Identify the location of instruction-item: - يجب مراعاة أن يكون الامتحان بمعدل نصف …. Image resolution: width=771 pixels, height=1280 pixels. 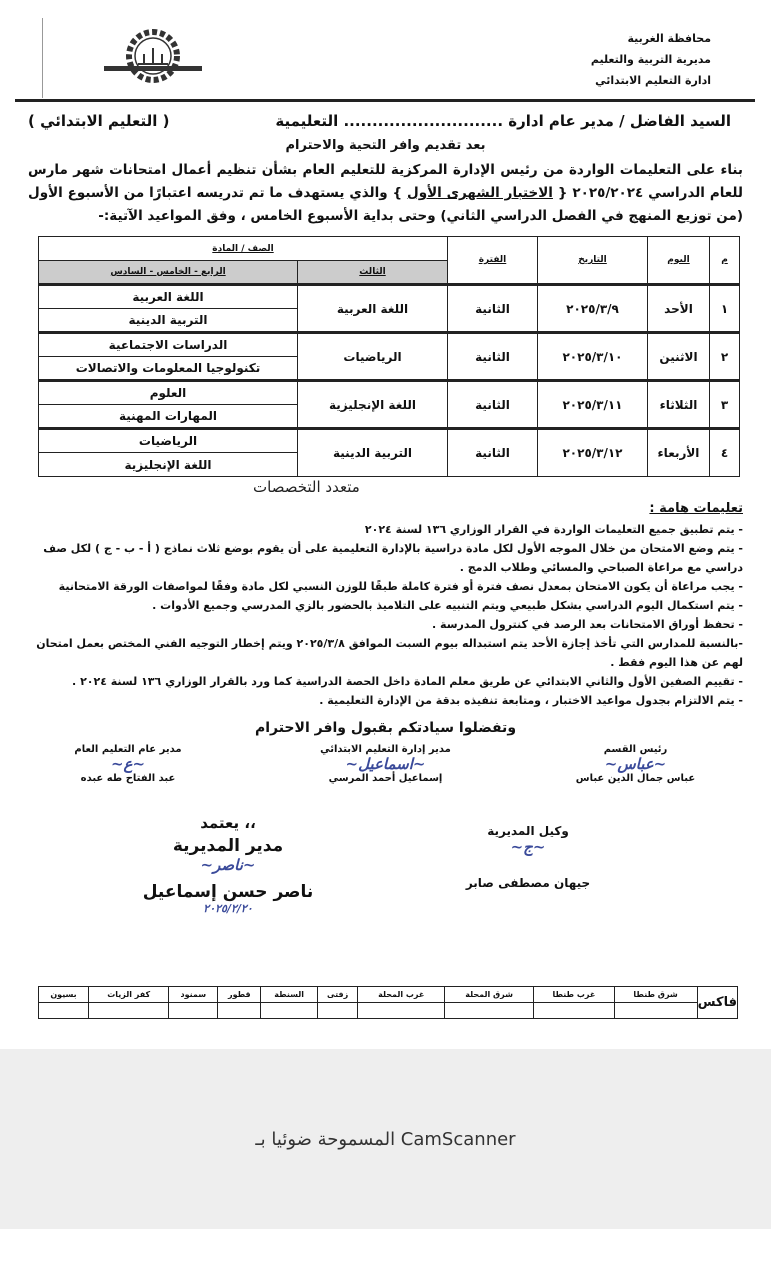
(400, 586).